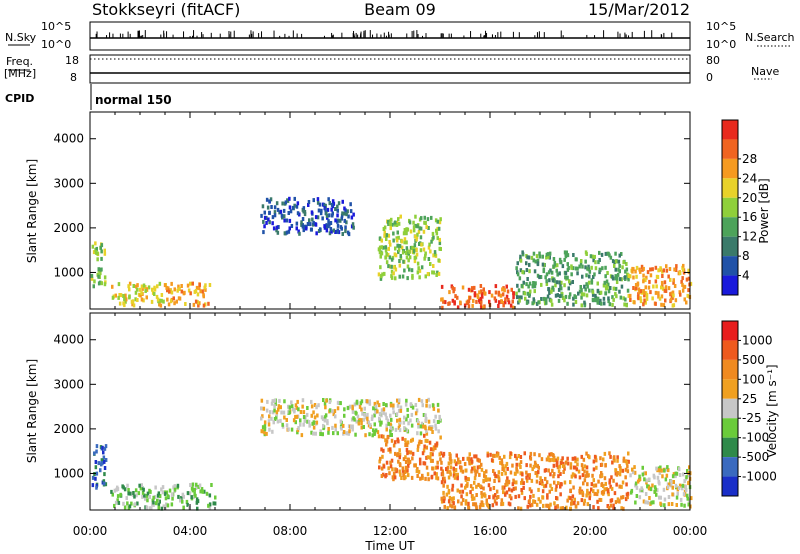 The height and width of the screenshot is (554, 800). What do you see at coordinates (730, 149) in the screenshot?
I see `colorbar-segment` at bounding box center [730, 149].